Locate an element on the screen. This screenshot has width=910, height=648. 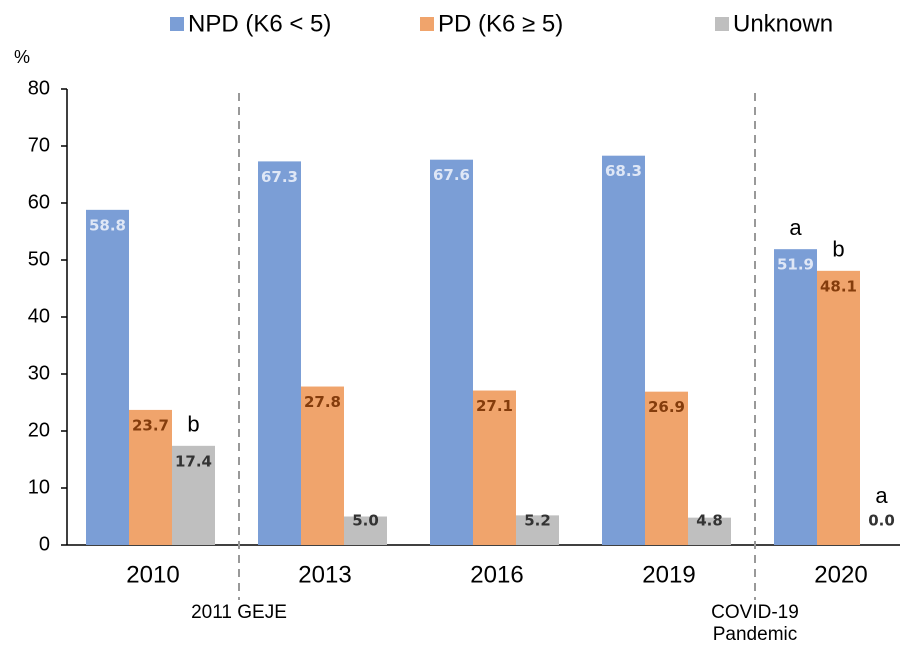
y-tick-label: 10 is located at coordinates (39, 487).